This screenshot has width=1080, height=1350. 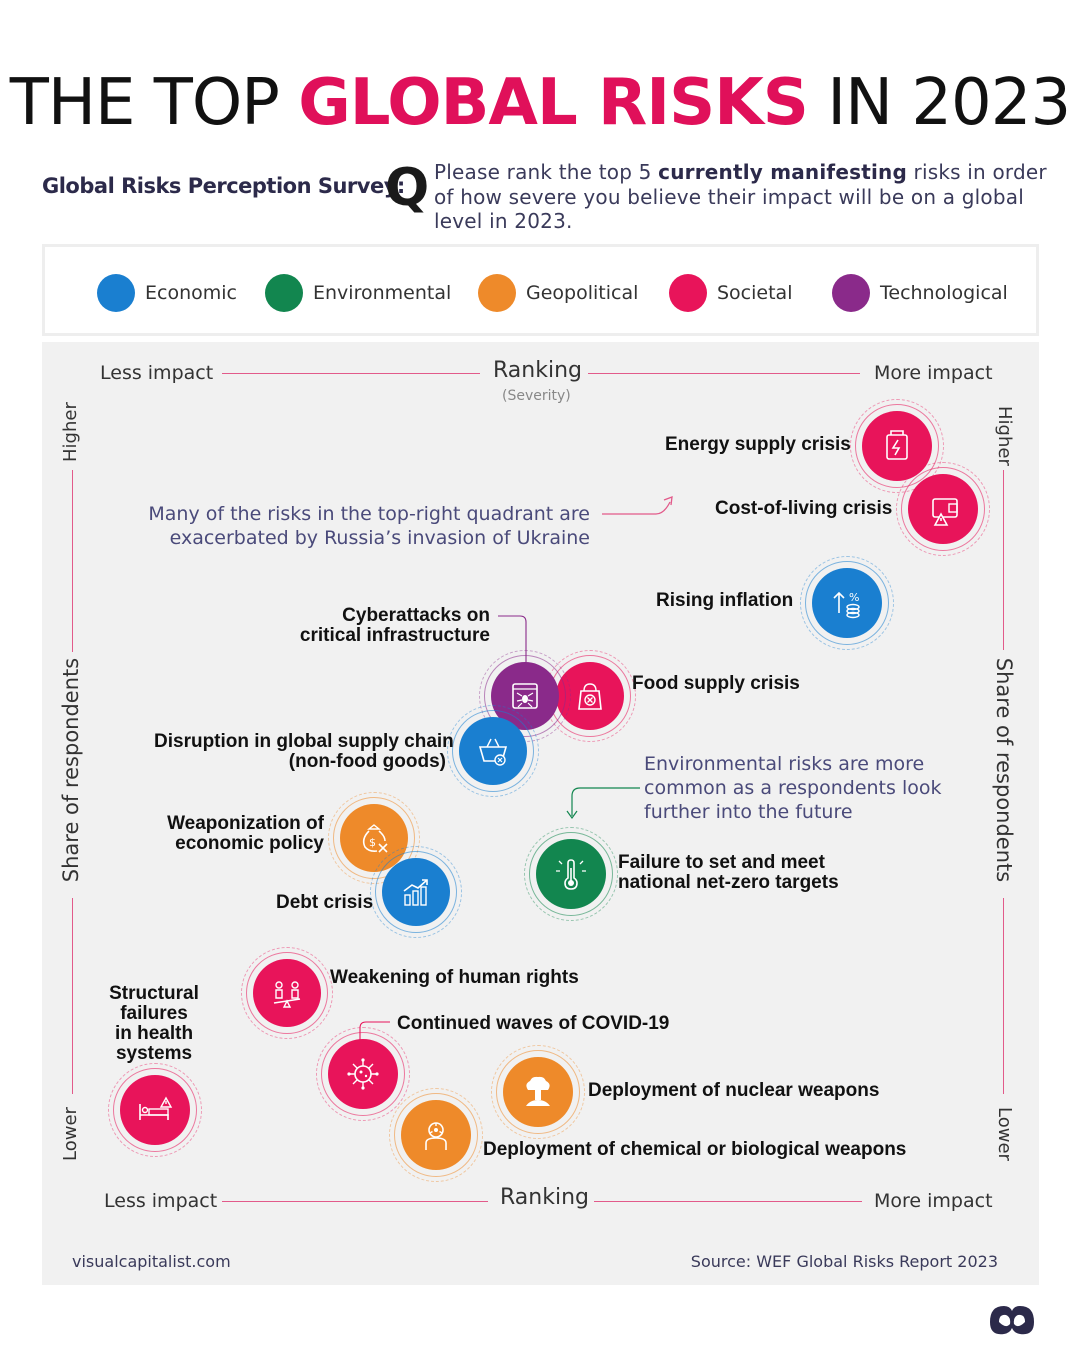 What do you see at coordinates (154, 993) in the screenshot?
I see `label-health-line1: Structural` at bounding box center [154, 993].